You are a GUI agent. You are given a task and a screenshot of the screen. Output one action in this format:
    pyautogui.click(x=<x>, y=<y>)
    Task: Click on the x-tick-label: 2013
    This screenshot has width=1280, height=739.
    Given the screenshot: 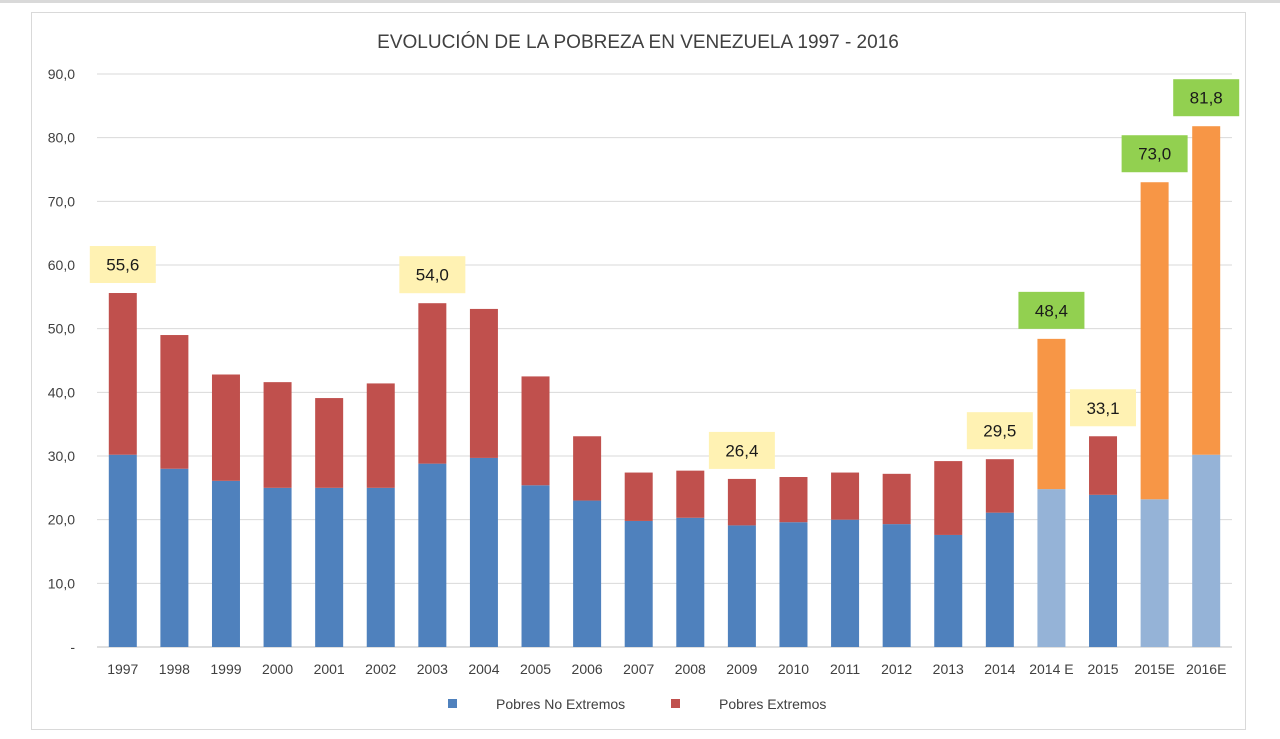 What is the action you would take?
    pyautogui.click(x=948, y=669)
    